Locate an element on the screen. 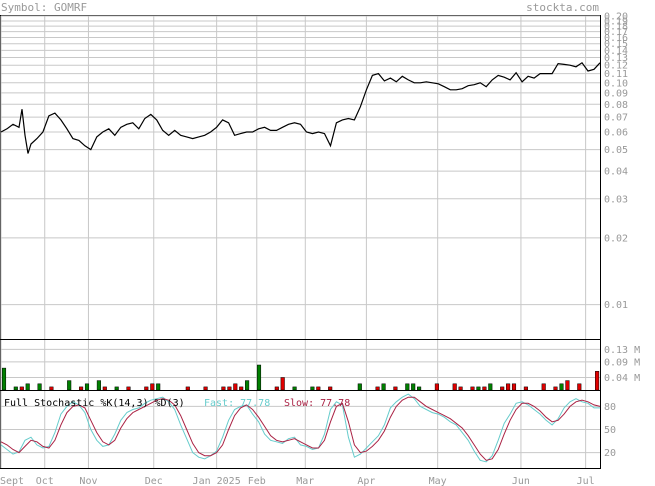 This screenshot has width=655, height=486. stochastic-title: Full Stochastic %K(14,3) %D(3) is located at coordinates (94, 403).